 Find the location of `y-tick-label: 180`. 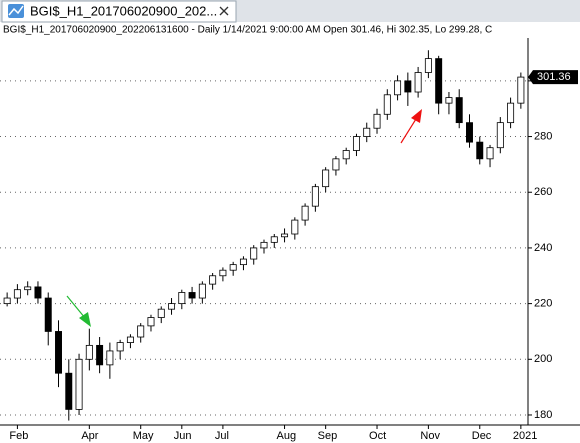

y-tick-label: 180 is located at coordinates (543, 415).